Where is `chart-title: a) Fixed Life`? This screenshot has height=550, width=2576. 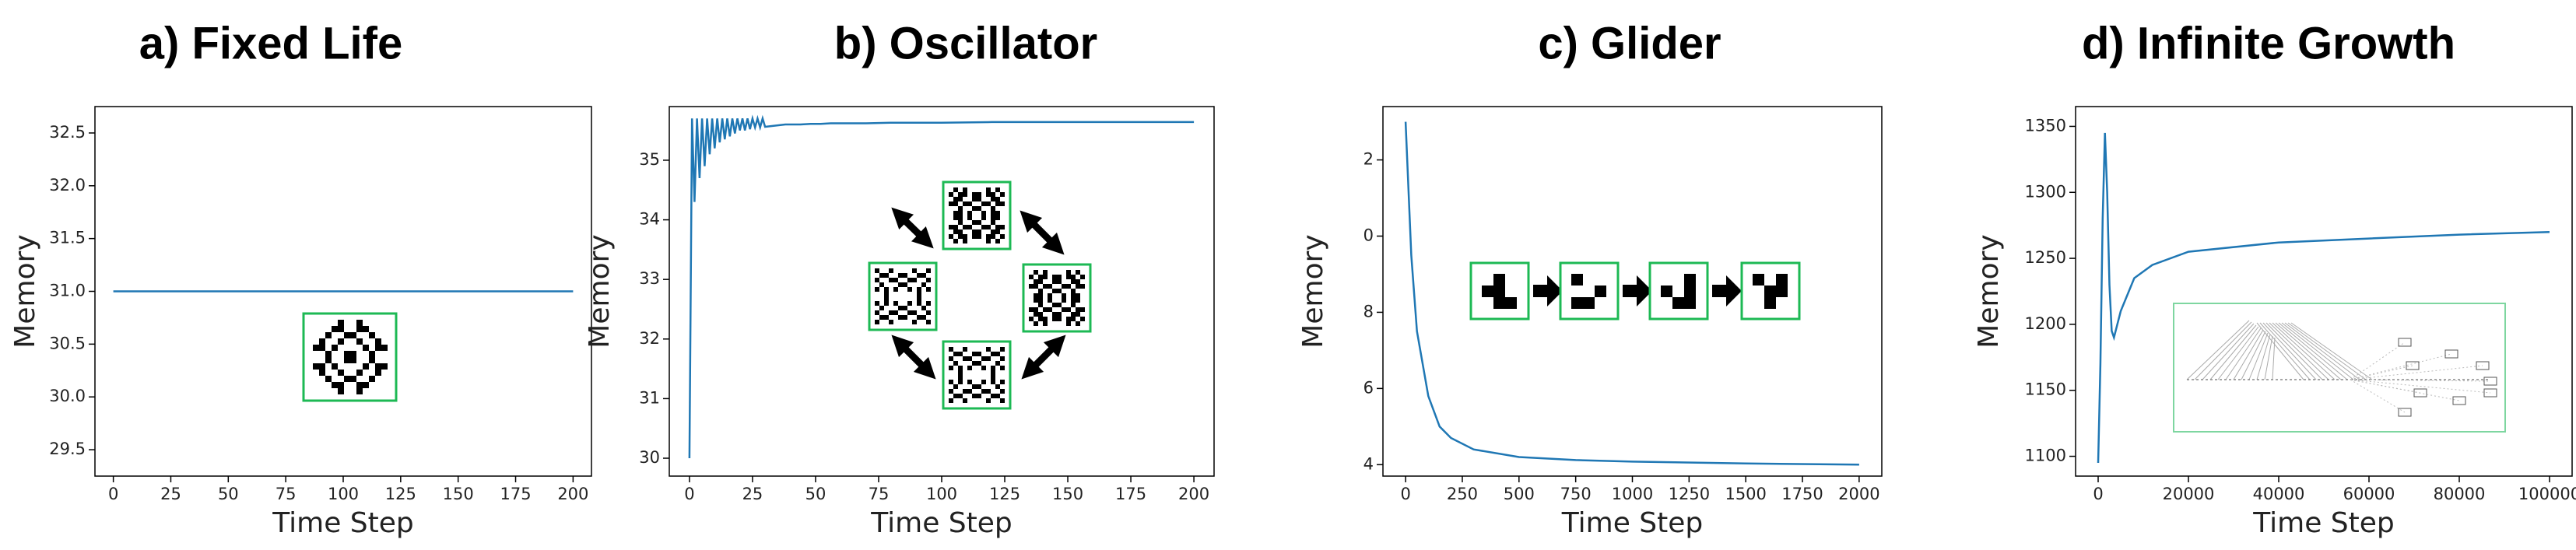
chart-title: a) Fixed Life is located at coordinates (271, 43).